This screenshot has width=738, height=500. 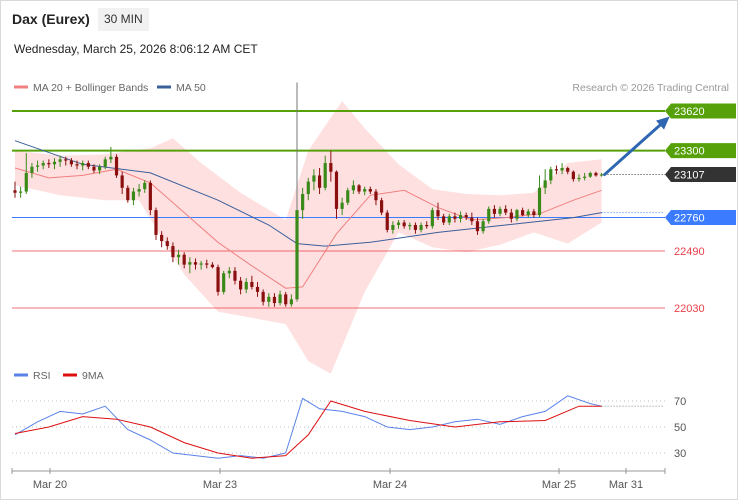 What do you see at coordinates (220, 485) in the screenshot?
I see `x-tick-label: Mar 23` at bounding box center [220, 485].